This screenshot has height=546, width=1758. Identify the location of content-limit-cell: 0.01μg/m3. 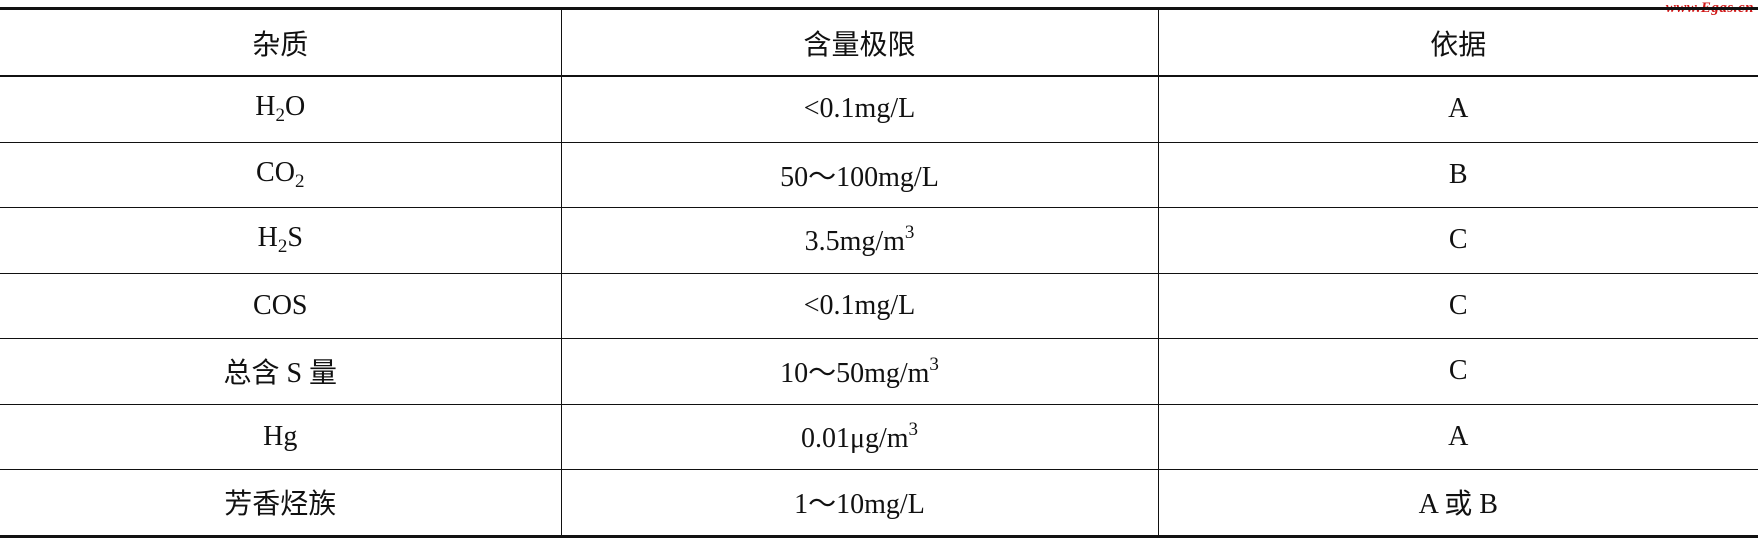
(859, 436).